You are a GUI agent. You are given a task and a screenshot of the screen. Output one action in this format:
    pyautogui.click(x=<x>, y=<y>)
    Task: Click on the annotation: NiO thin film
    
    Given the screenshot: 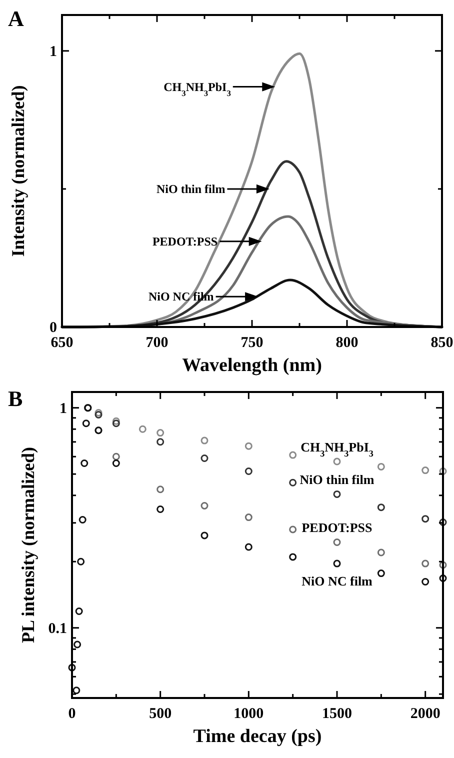 What is the action you would take?
    pyautogui.click(x=191, y=189)
    